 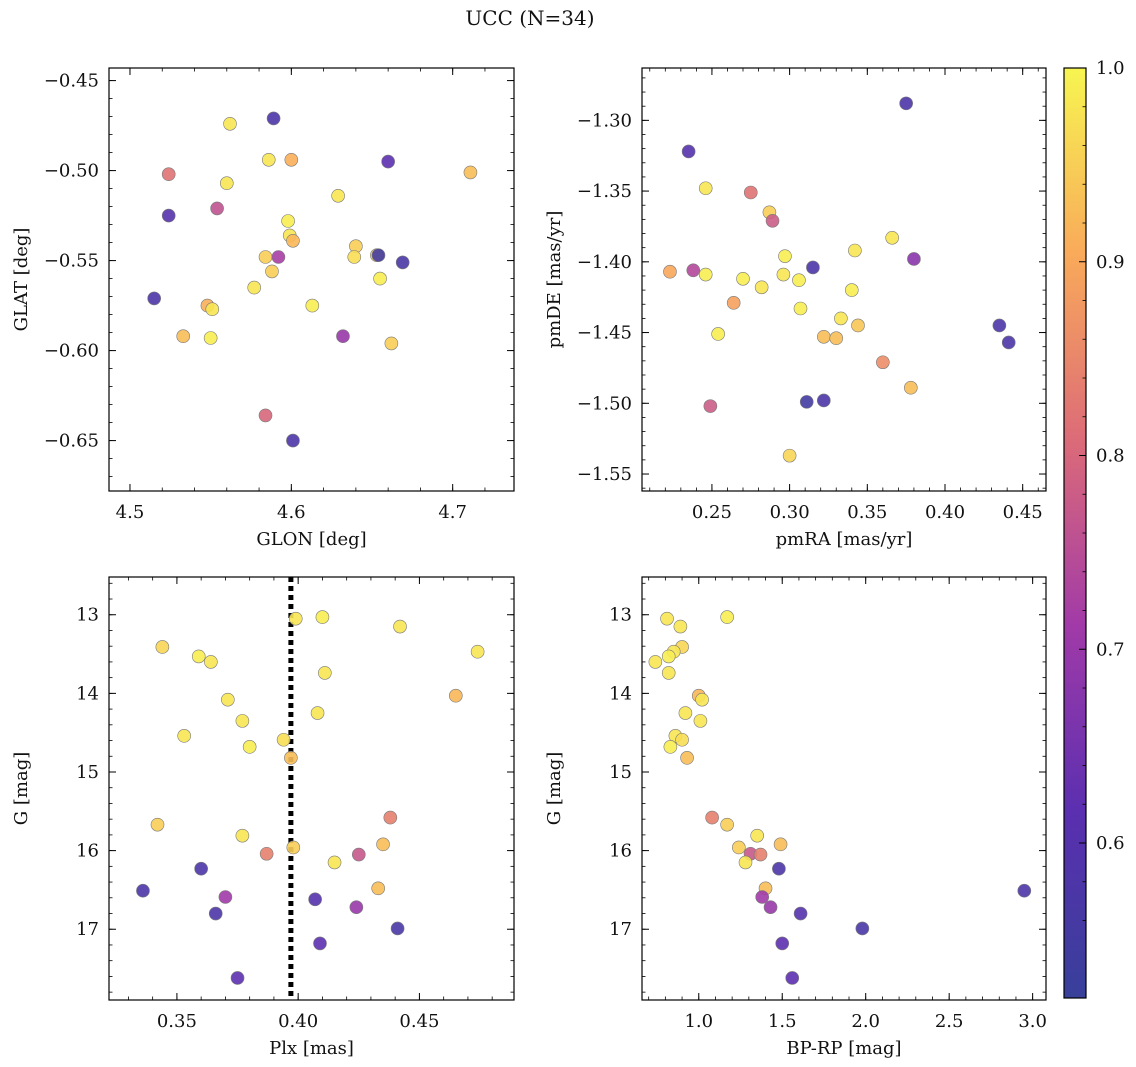 What do you see at coordinates (554, 280) in the screenshot?
I see `y-axis-label: pmDE [mas/yr]` at bounding box center [554, 280].